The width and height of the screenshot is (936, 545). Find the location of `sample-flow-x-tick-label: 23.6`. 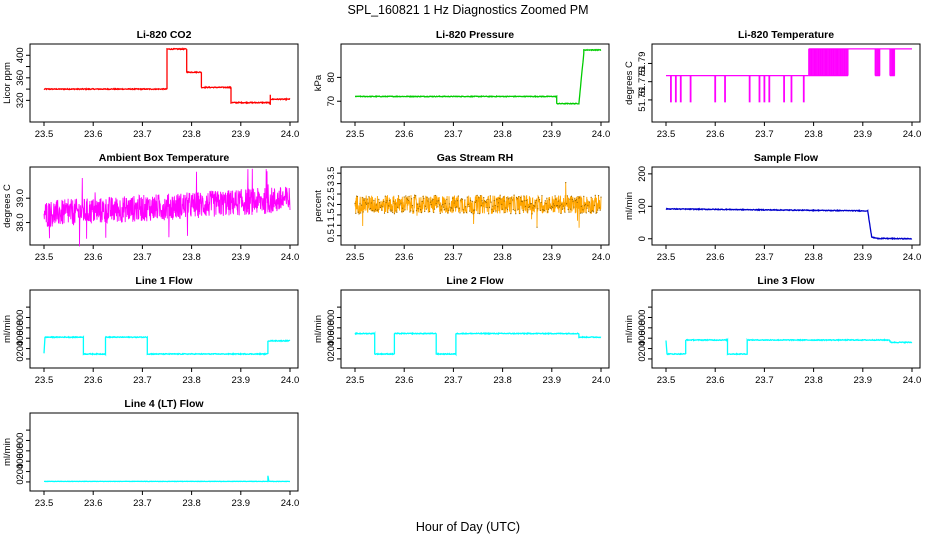

sample-flow-x-tick-label: 23.6 is located at coordinates (715, 257).